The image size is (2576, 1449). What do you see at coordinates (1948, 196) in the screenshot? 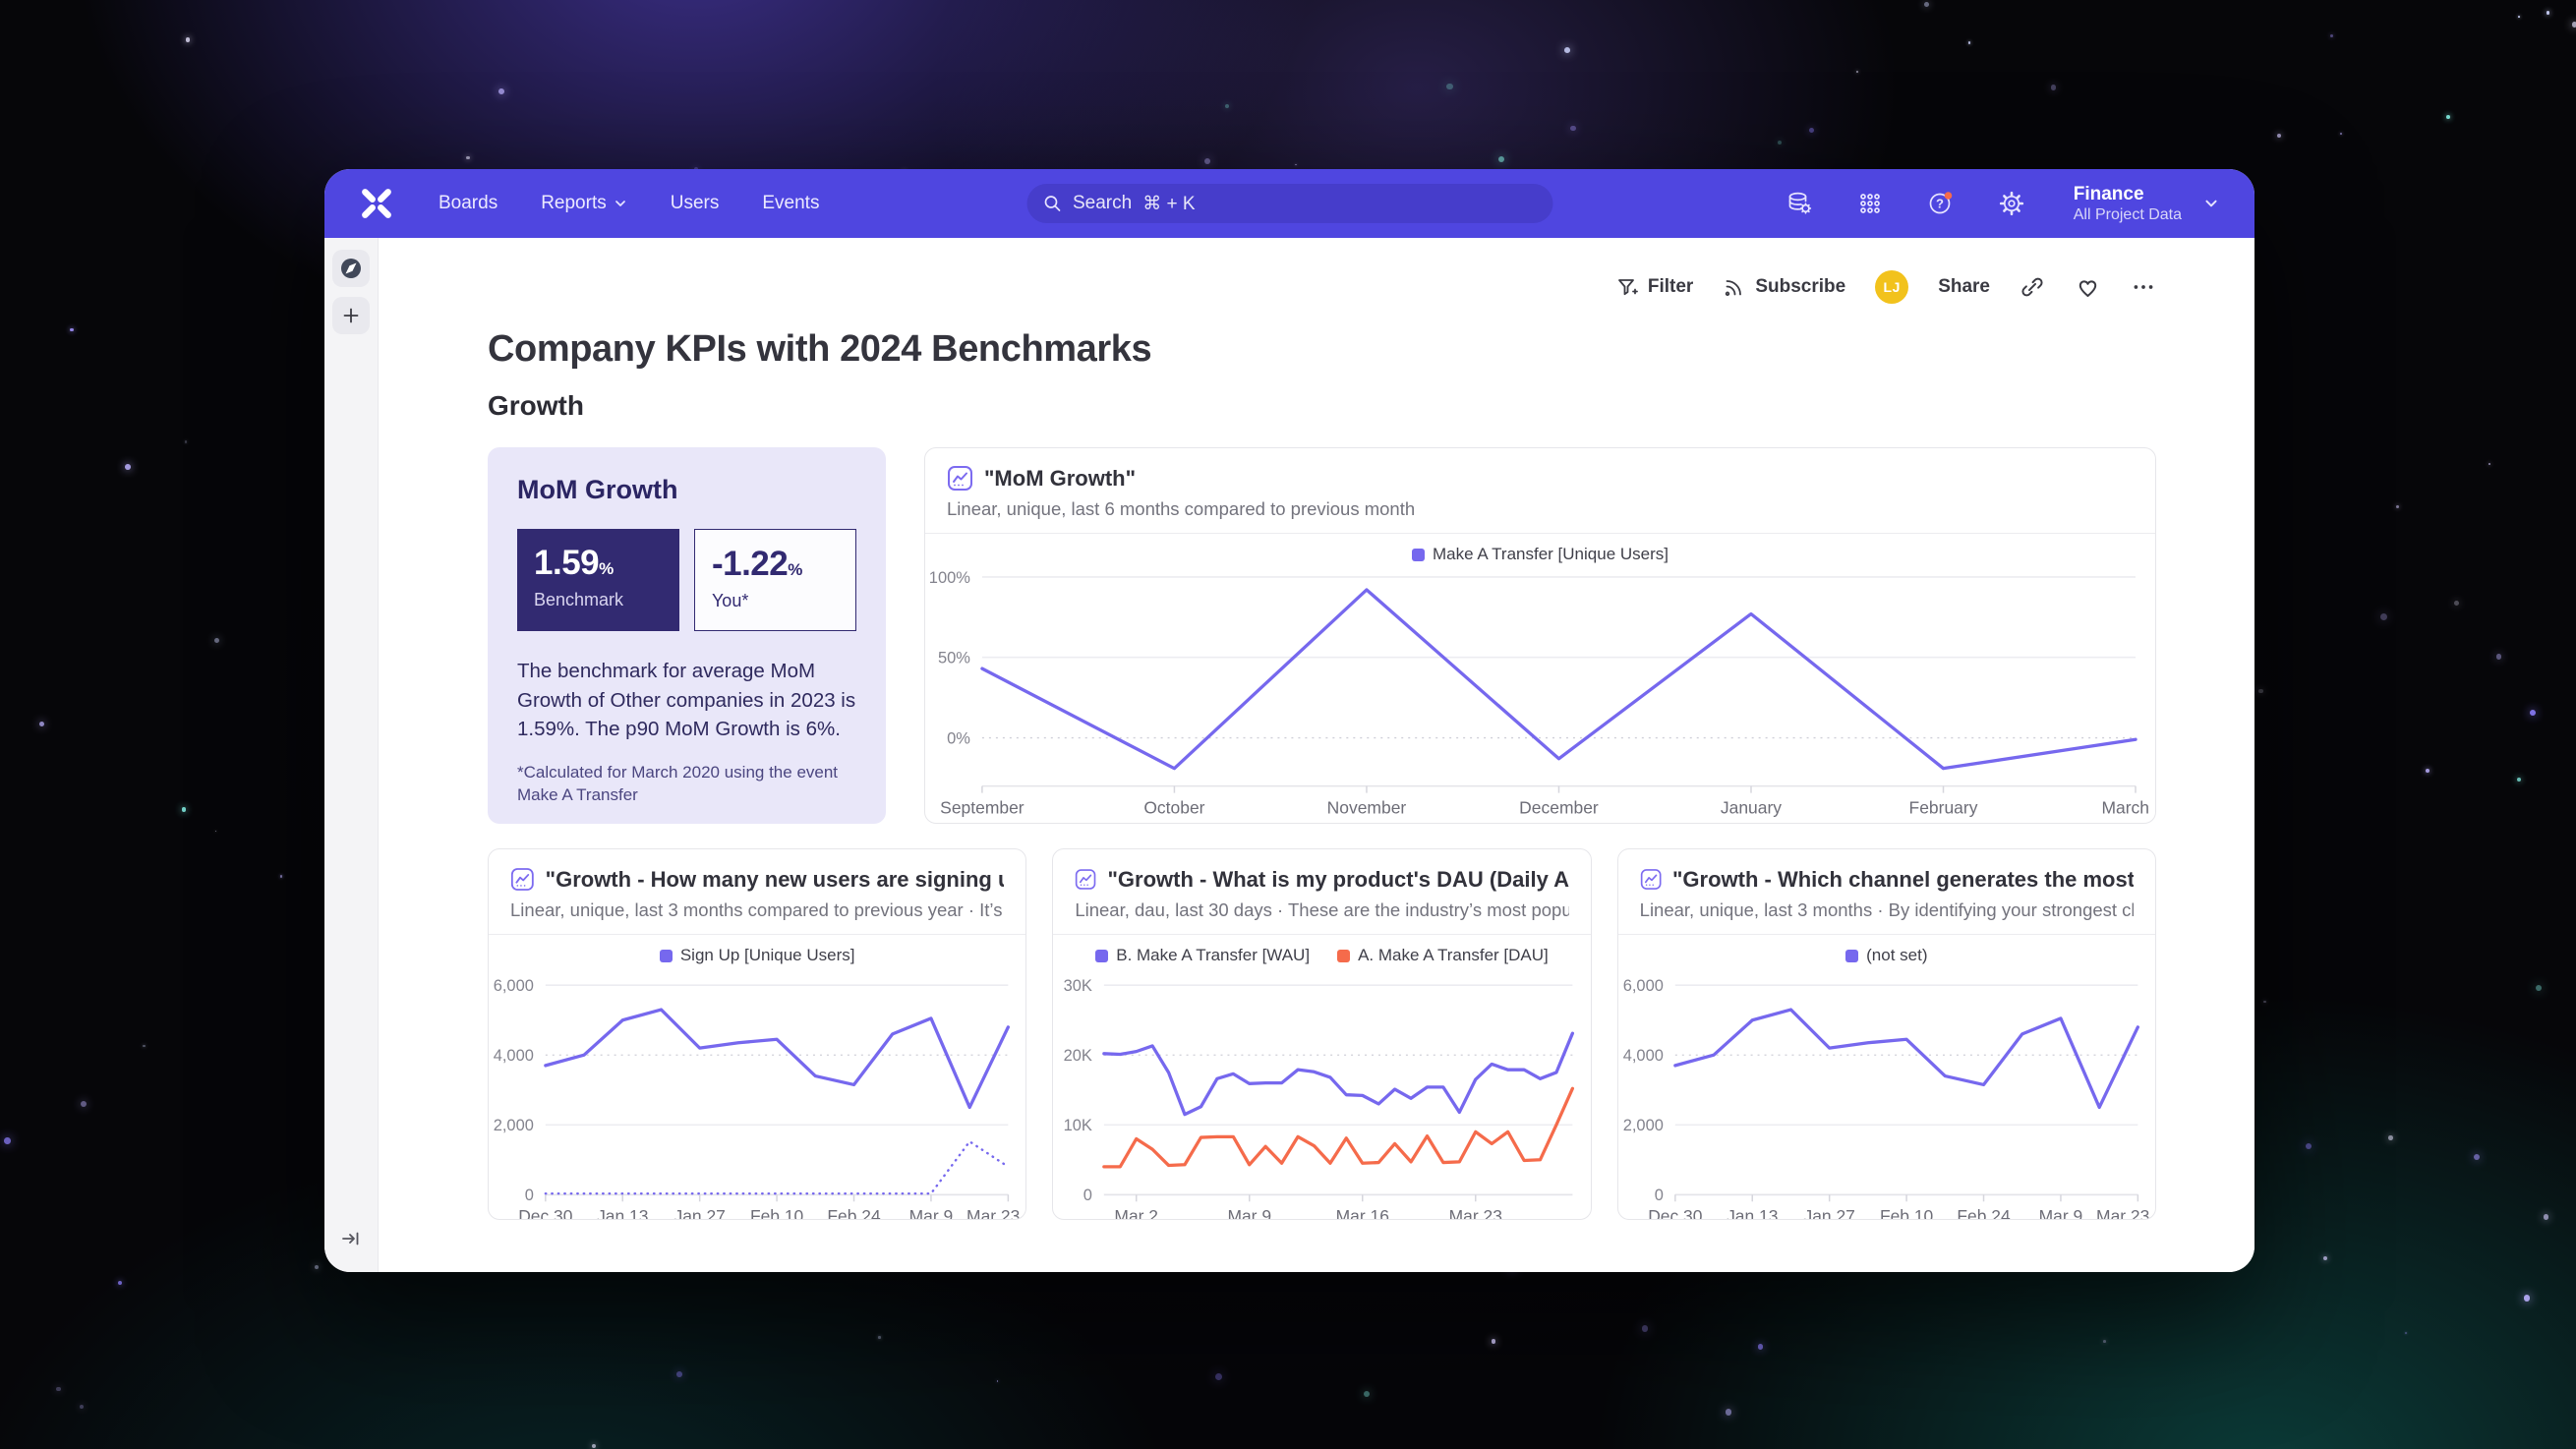
I see `notification-dot` at bounding box center [1948, 196].